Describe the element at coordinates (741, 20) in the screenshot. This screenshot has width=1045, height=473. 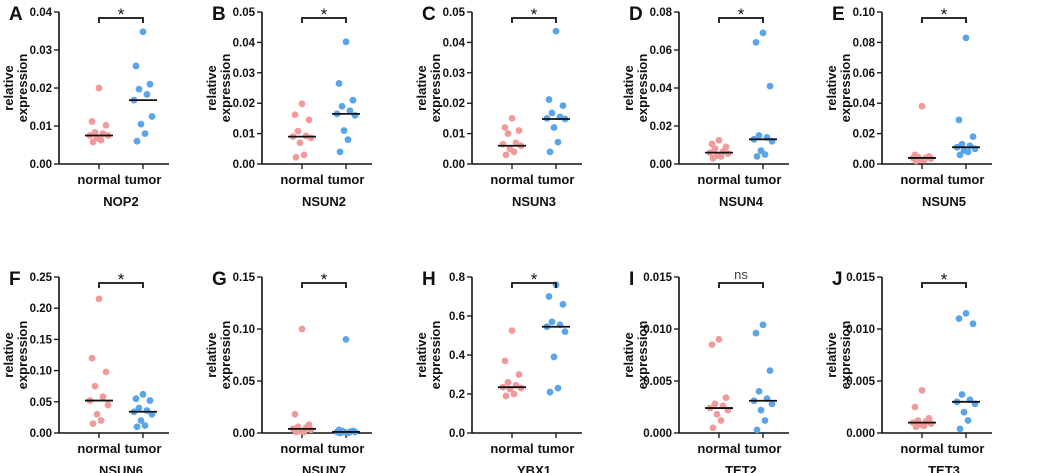
I see `panel-d-significance-bracket` at that location.